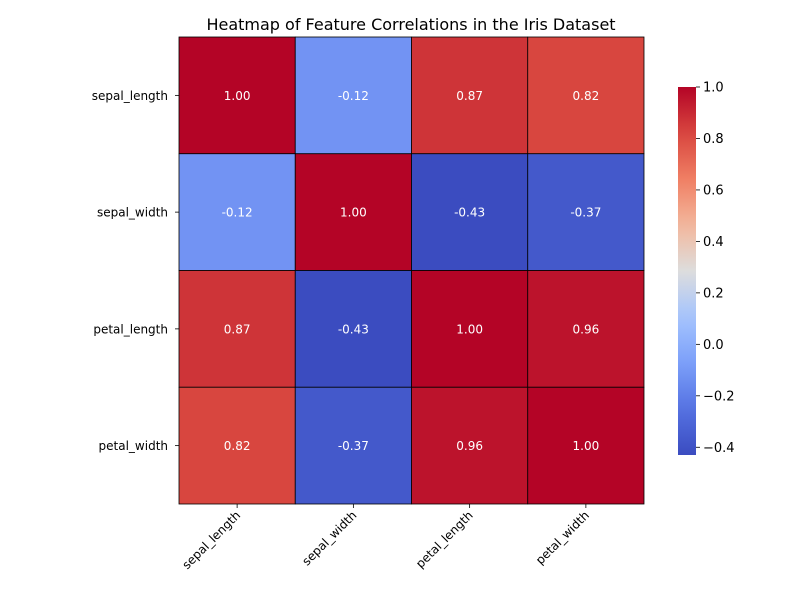  Describe the element at coordinates (713, 345) in the screenshot. I see `colorbar-tick-label: 0.0` at that location.